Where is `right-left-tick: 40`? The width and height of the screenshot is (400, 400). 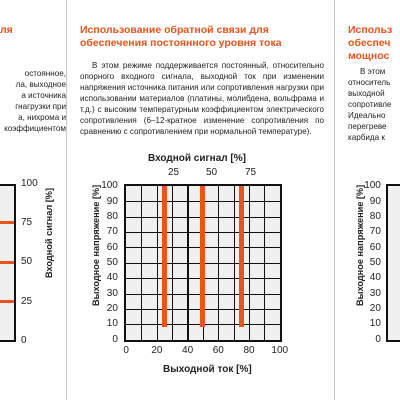
right-left-tick: 40 is located at coordinates (375, 278).